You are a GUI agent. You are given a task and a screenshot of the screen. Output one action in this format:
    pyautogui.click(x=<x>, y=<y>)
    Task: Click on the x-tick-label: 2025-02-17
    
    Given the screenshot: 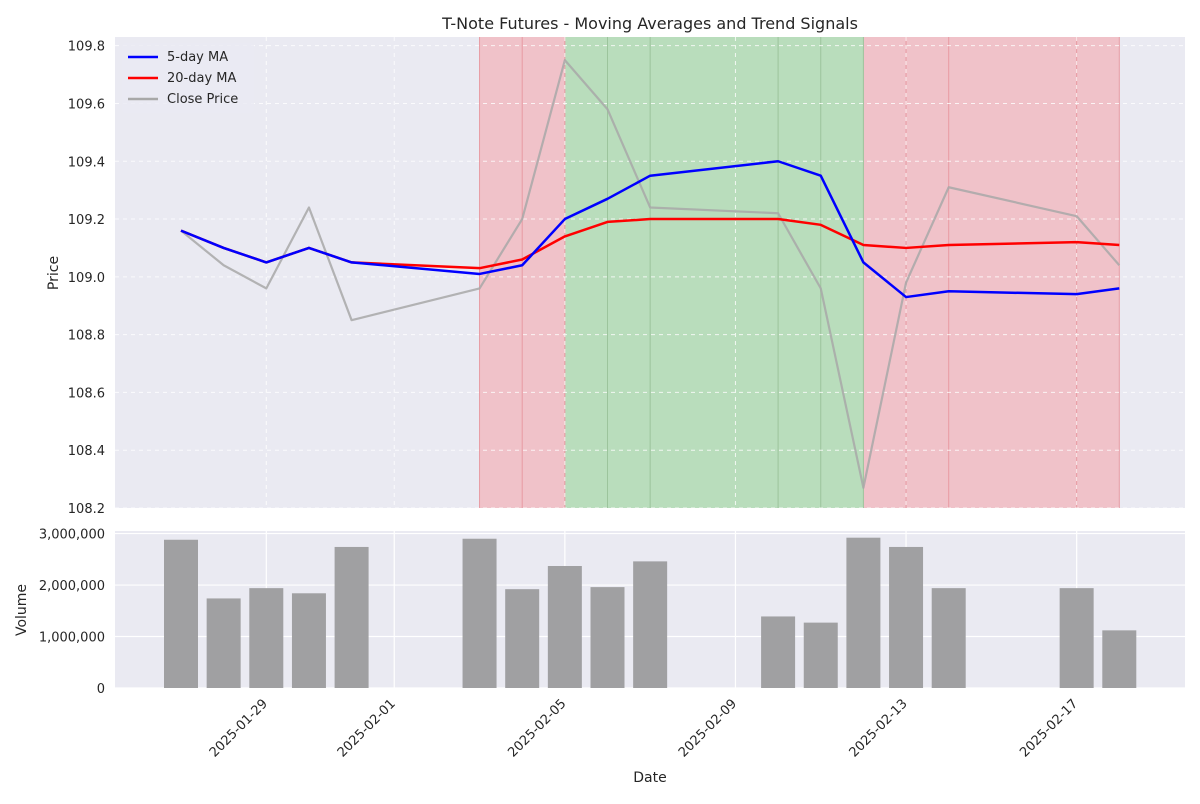 What is the action you would take?
    pyautogui.click(x=1049, y=728)
    